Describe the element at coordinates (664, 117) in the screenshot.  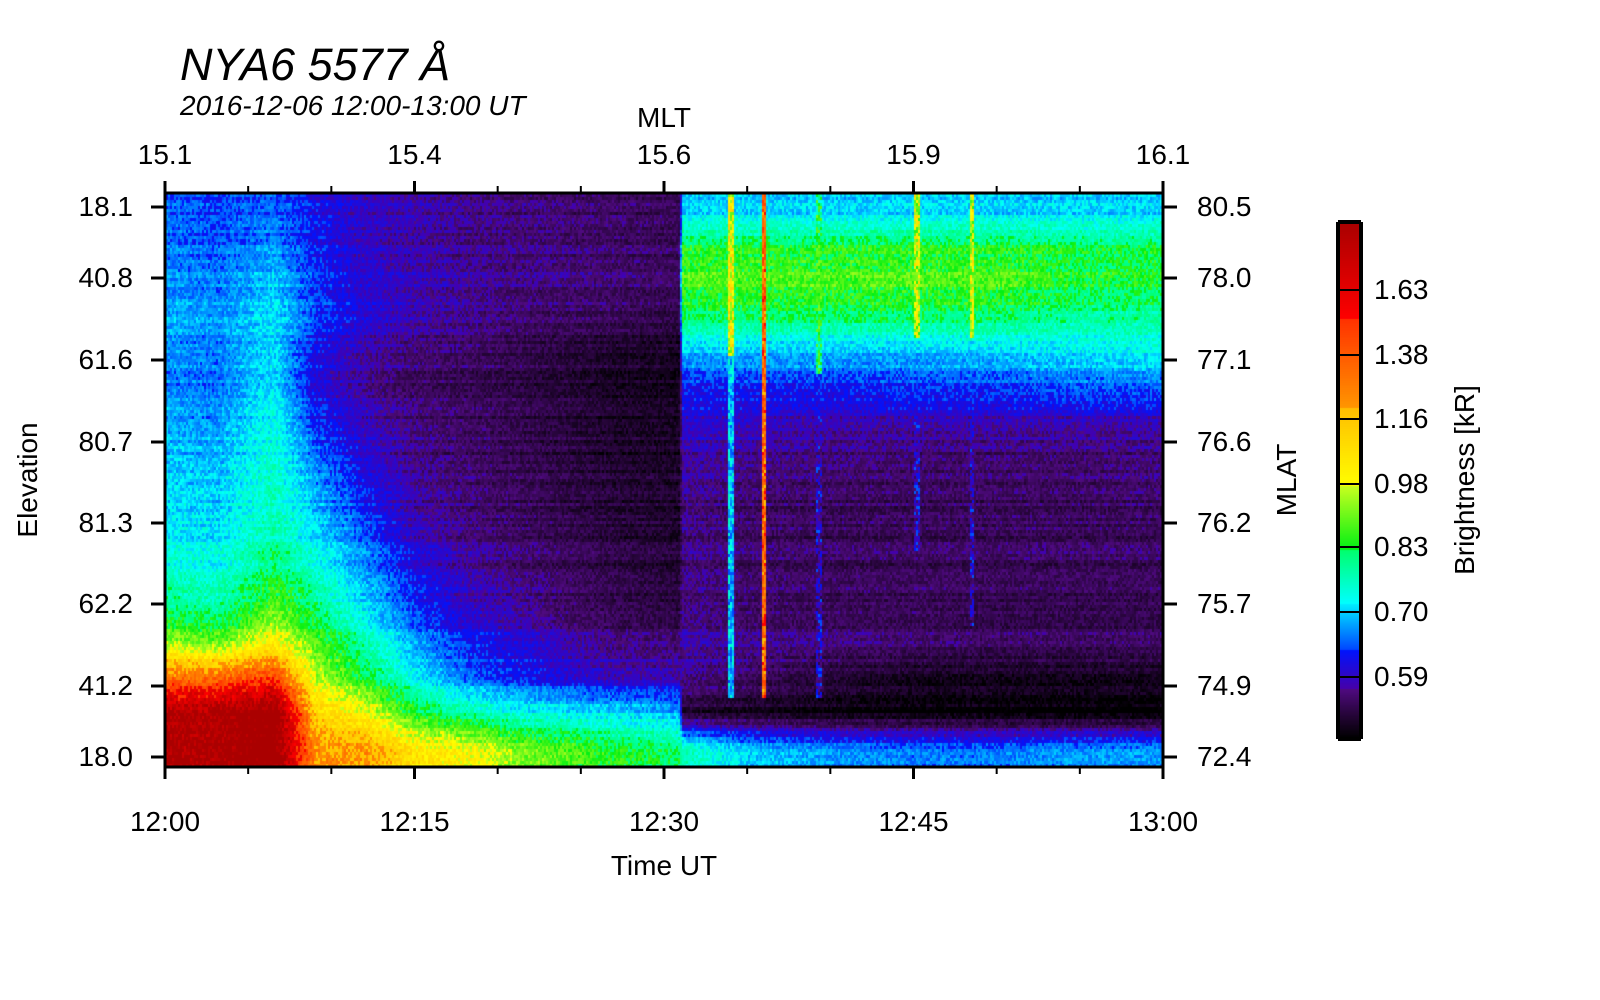
I see `top-axis-label: MLT` at that location.